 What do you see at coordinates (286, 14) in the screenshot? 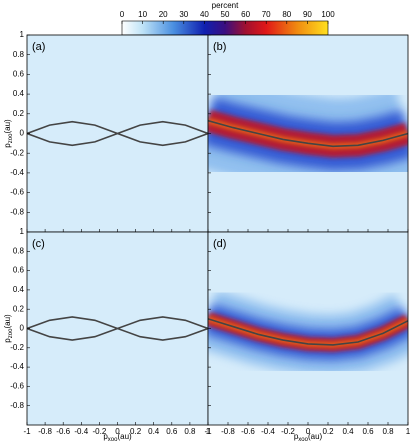
I see `colorbar-tick-label: 80` at bounding box center [286, 14].